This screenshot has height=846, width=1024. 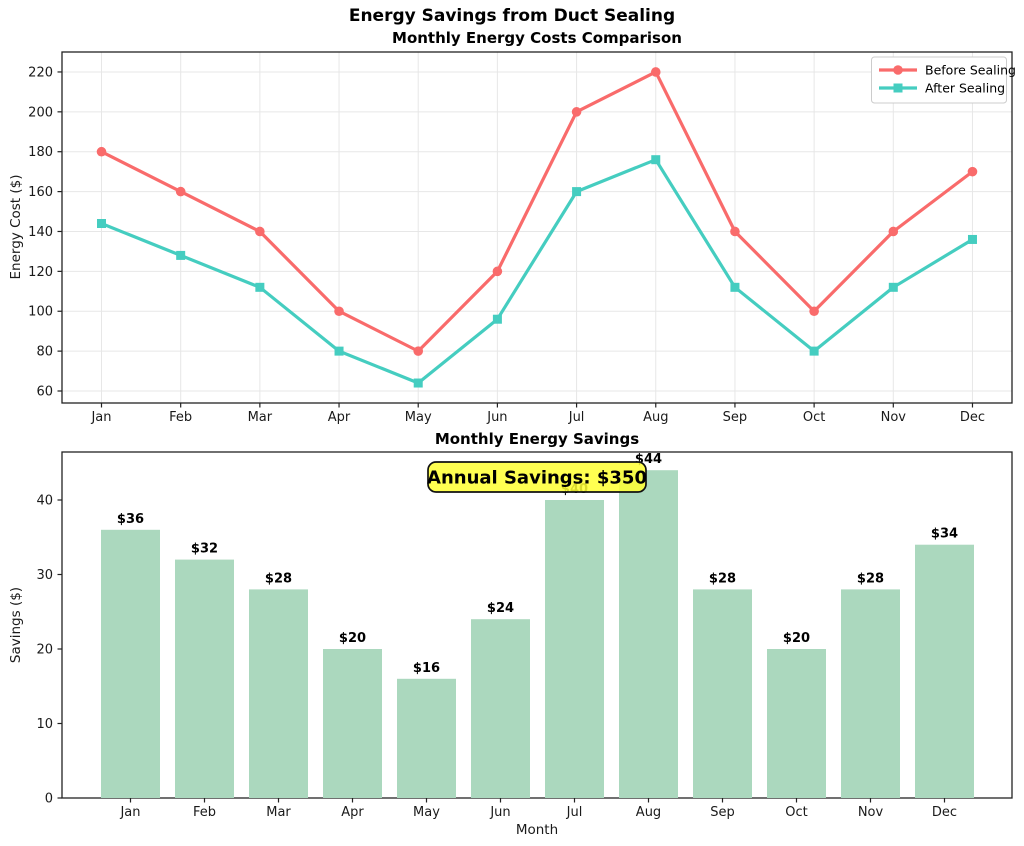 I want to click on point-before-sealing-jan, so click(x=101, y=151).